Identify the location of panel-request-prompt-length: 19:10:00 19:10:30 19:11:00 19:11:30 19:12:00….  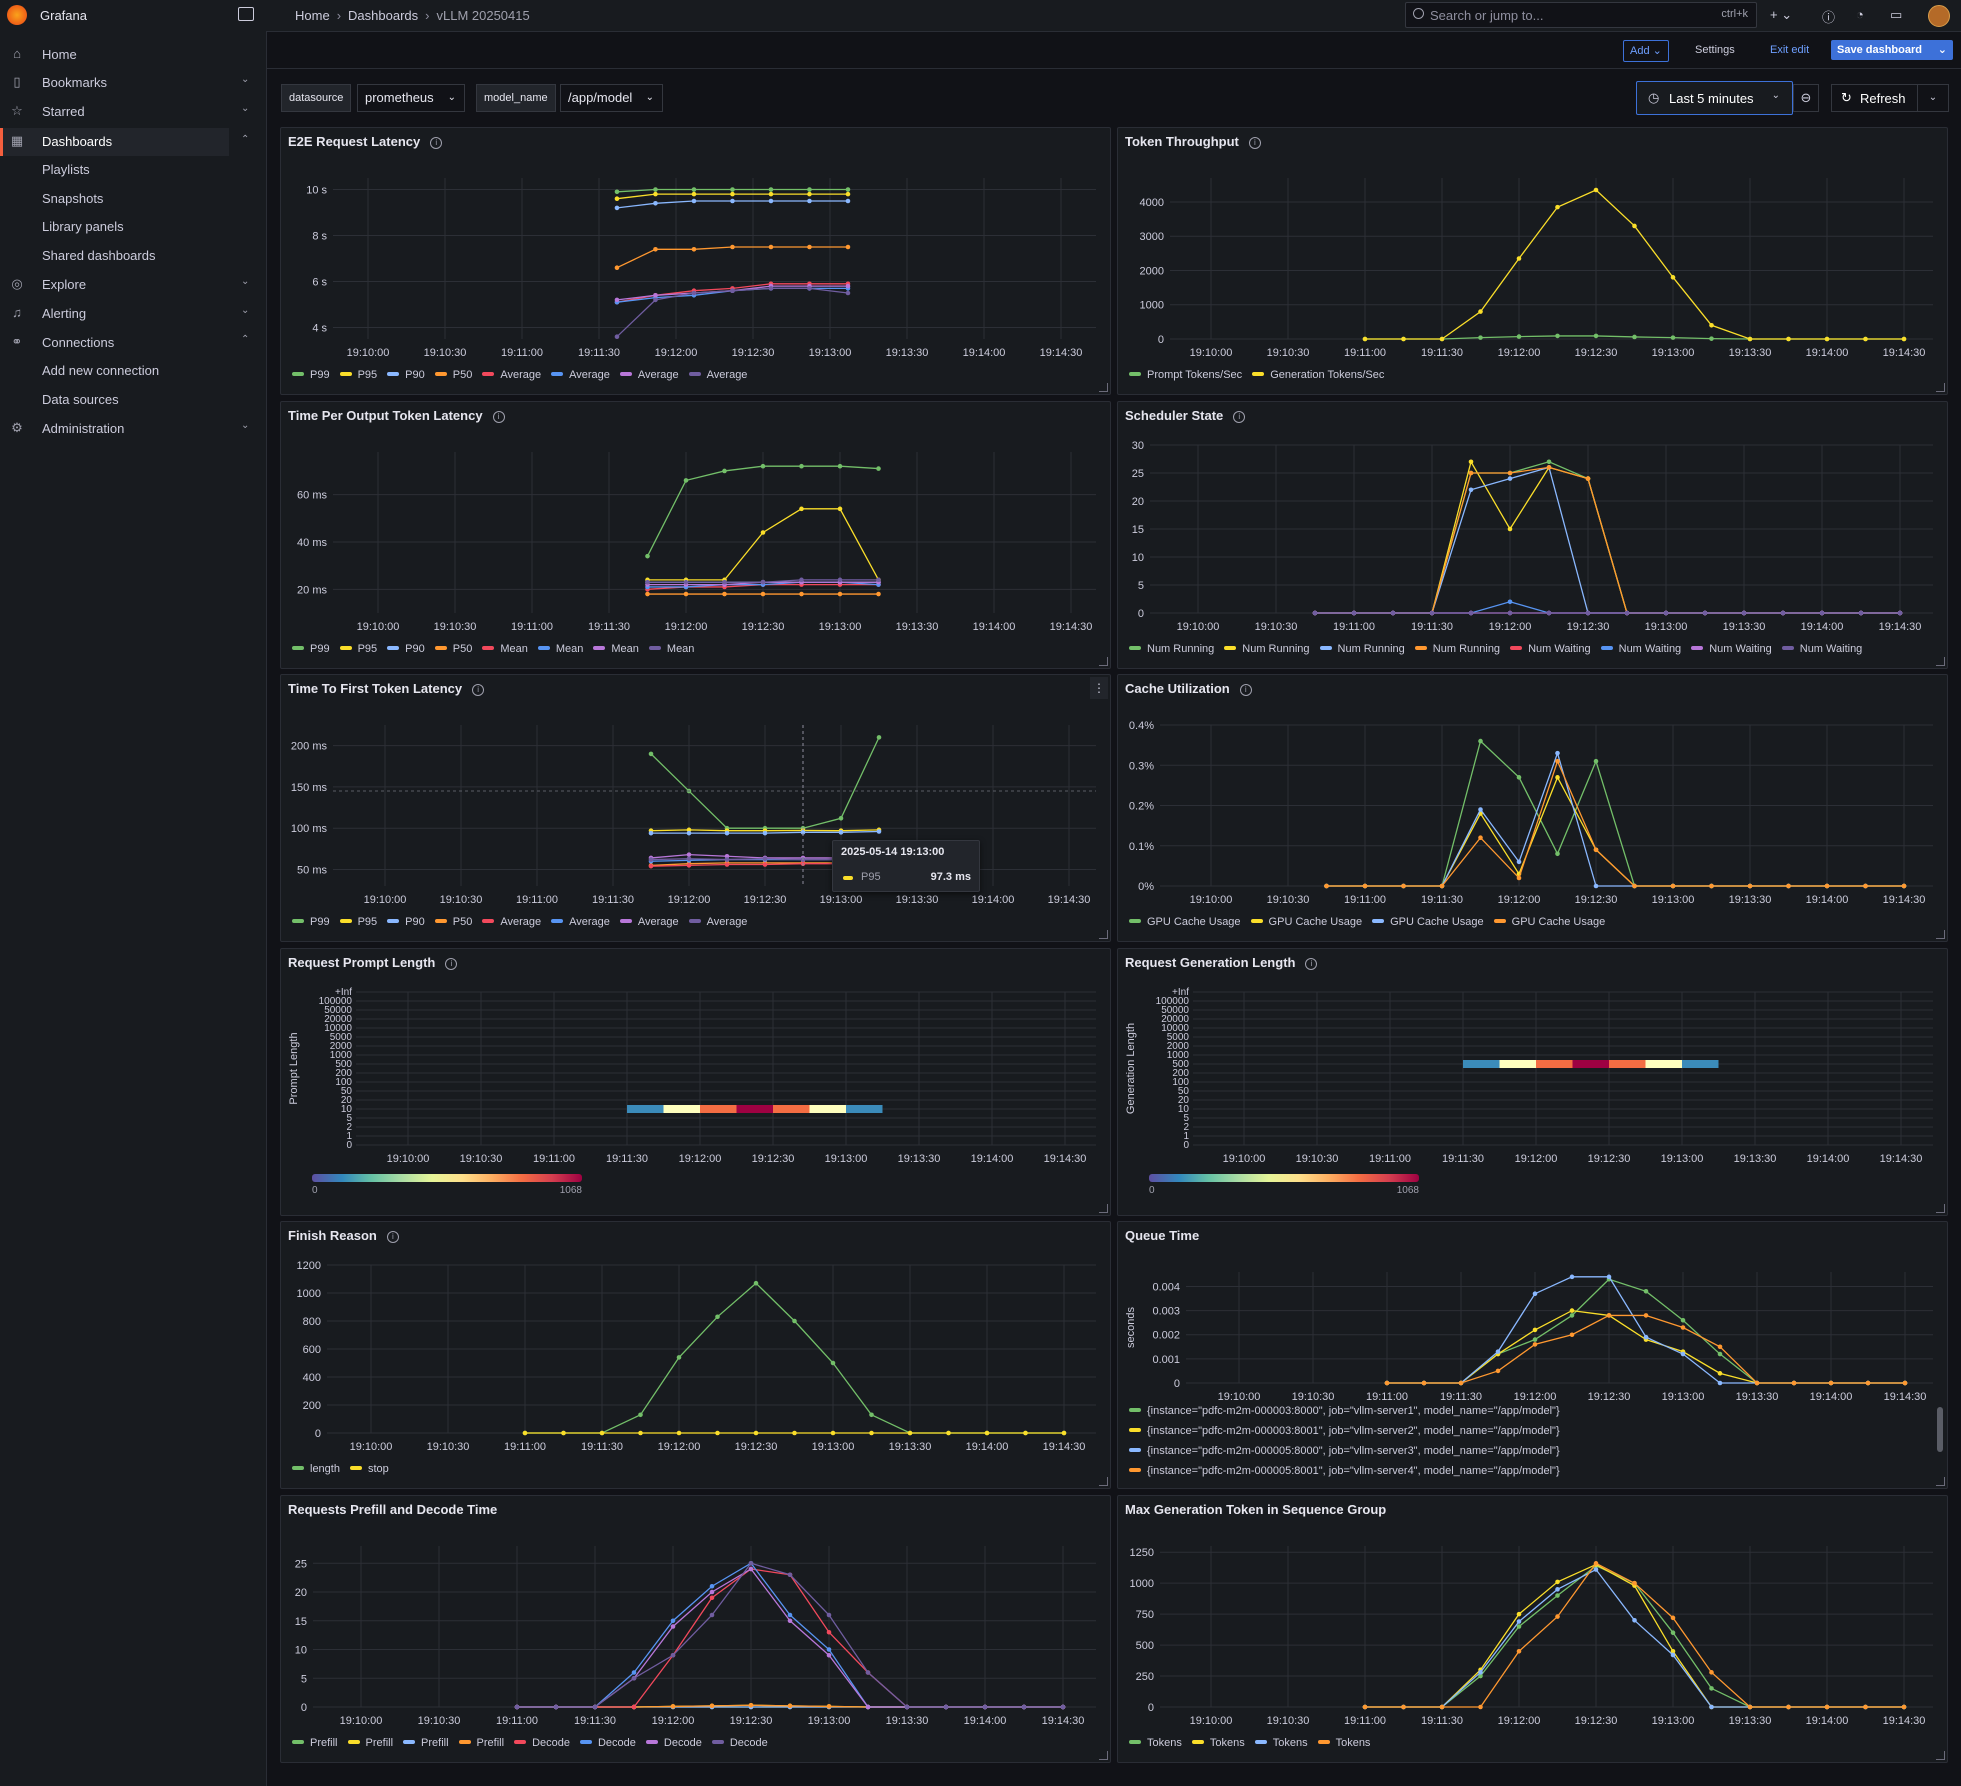
(695, 1082).